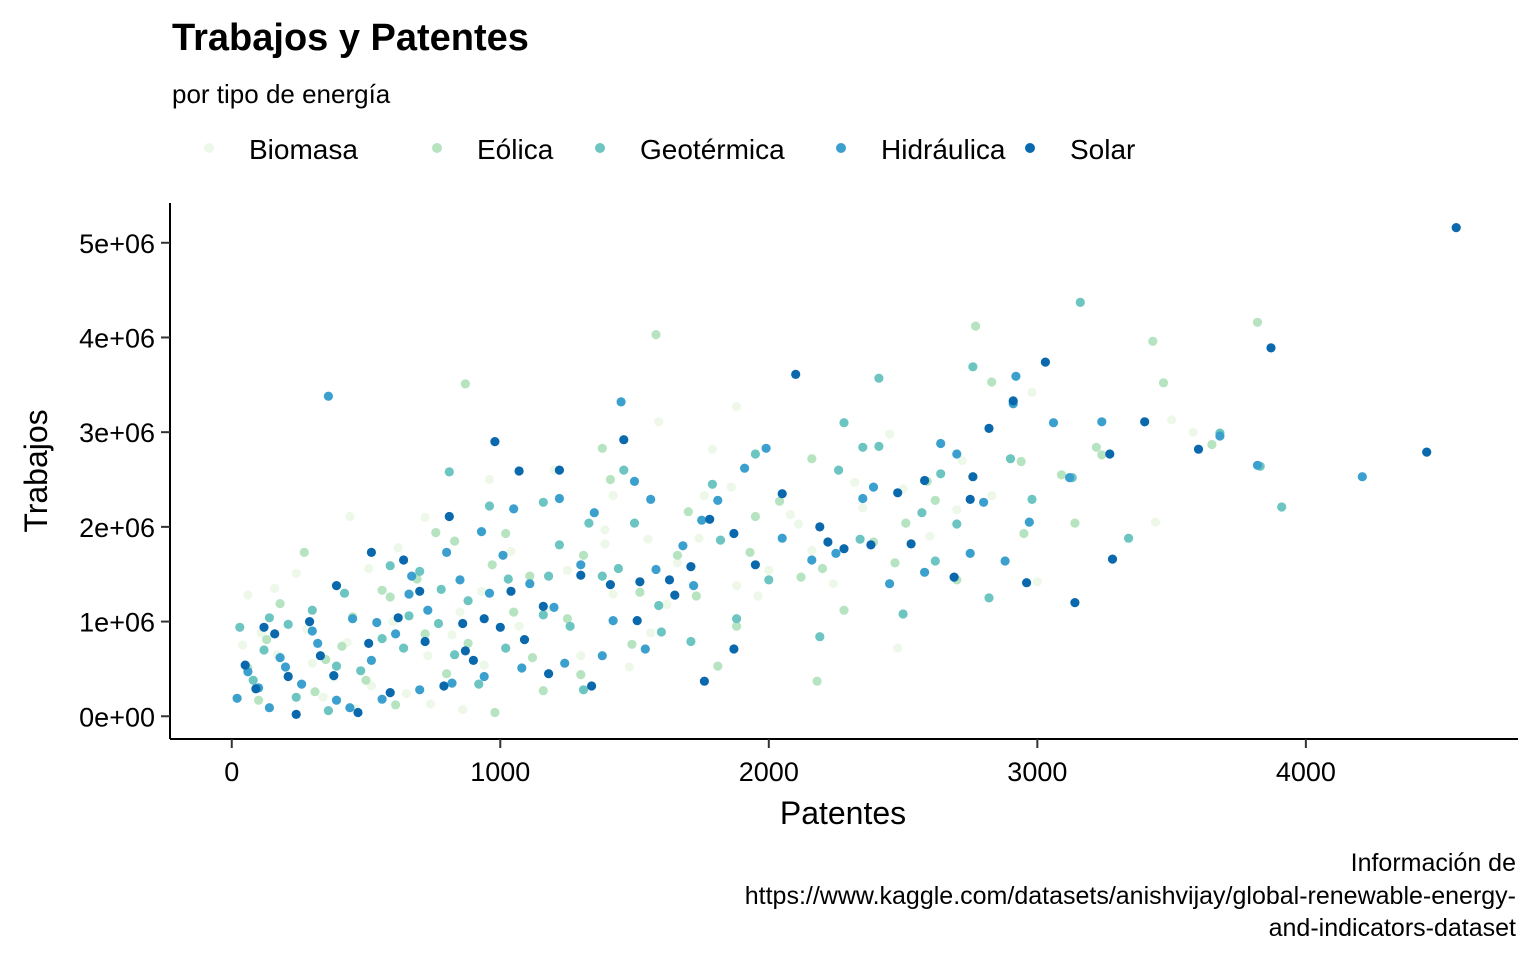 The height and width of the screenshot is (965, 1536). What do you see at coordinates (780, 763) in the screenshot?
I see `x-ticks: 0 1000 2000 3000 4000` at bounding box center [780, 763].